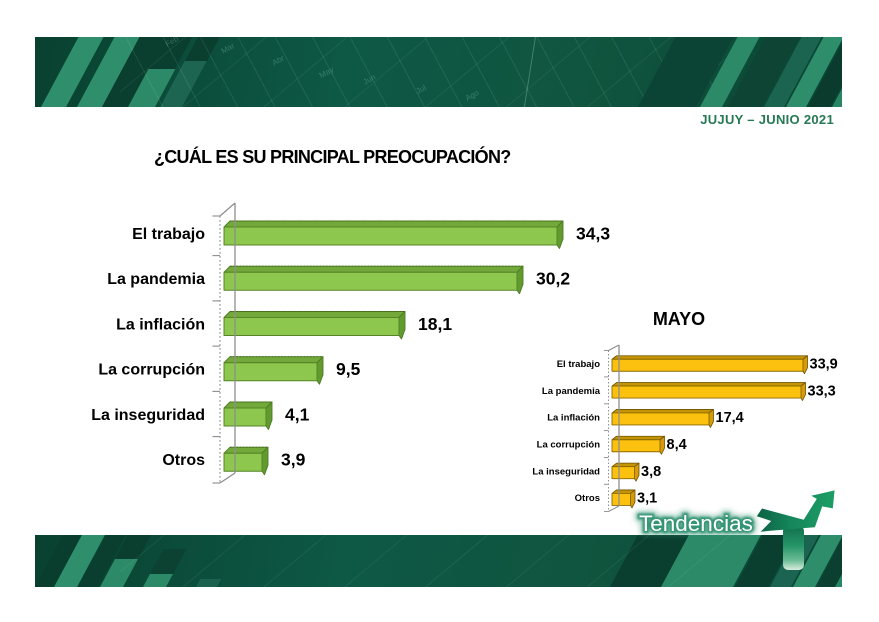 The height and width of the screenshot is (622, 879). What do you see at coordinates (647, 499) in the screenshot?
I see `svg-text: 3,1` at bounding box center [647, 499].